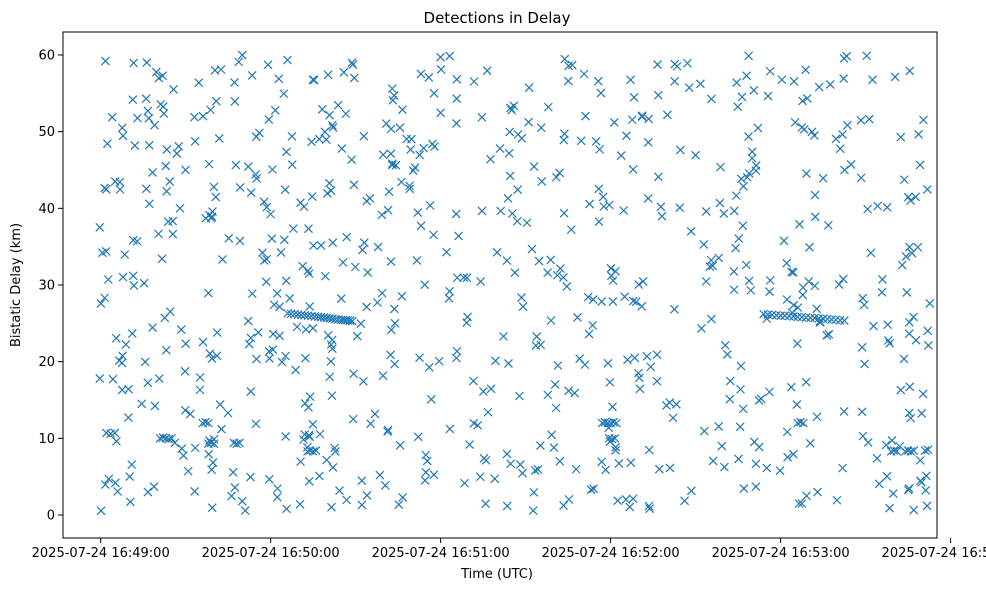  Describe the element at coordinates (50, 286) in the screenshot. I see `y-axis-ticks: 0 10 20 30 40 50 60` at that location.